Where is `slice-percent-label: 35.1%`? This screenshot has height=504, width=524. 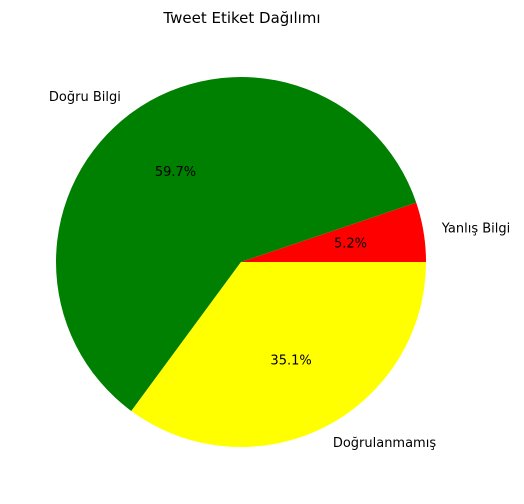
slice-percent-label: 35.1% is located at coordinates (290, 361).